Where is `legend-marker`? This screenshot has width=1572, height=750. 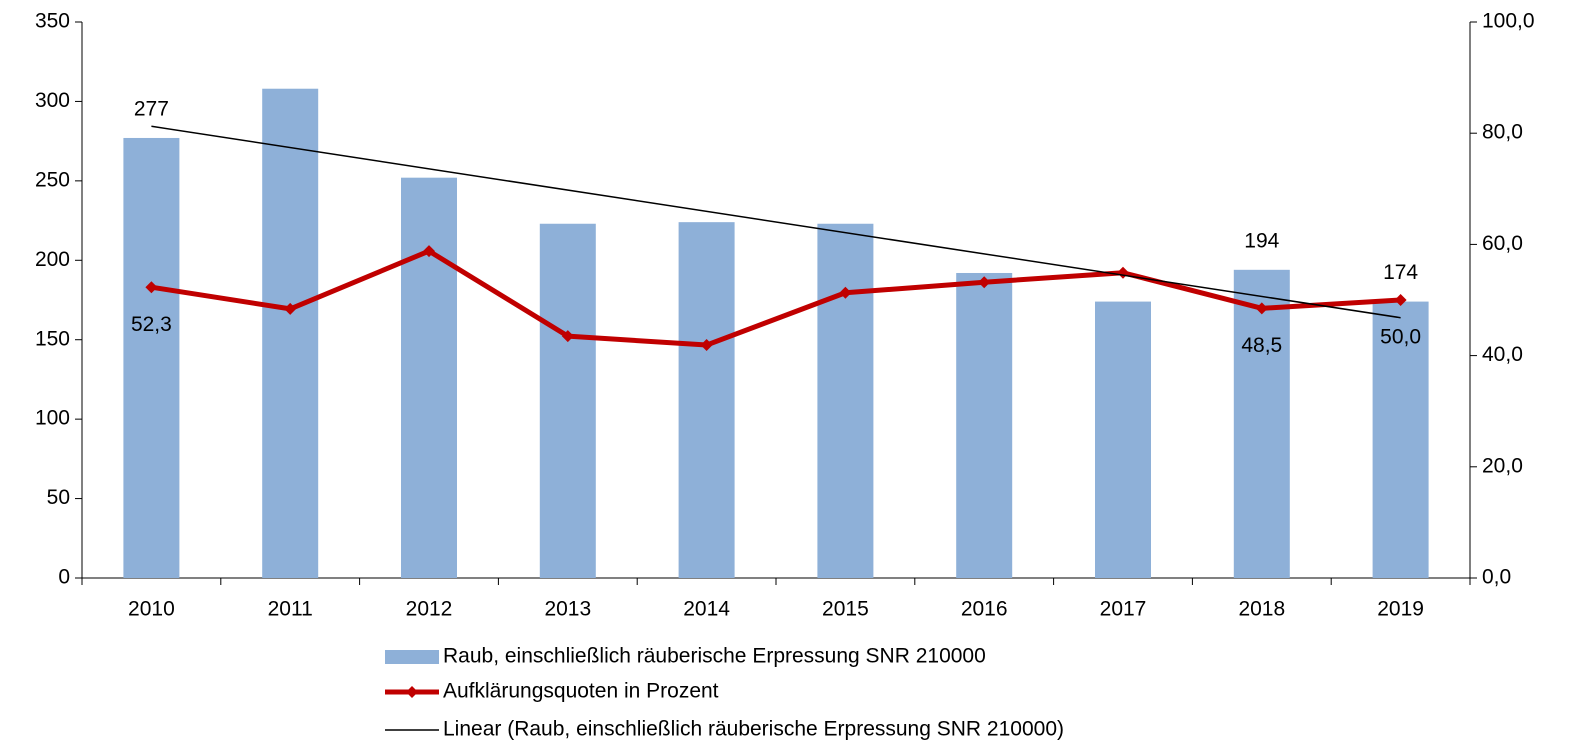 legend-marker is located at coordinates (412, 692).